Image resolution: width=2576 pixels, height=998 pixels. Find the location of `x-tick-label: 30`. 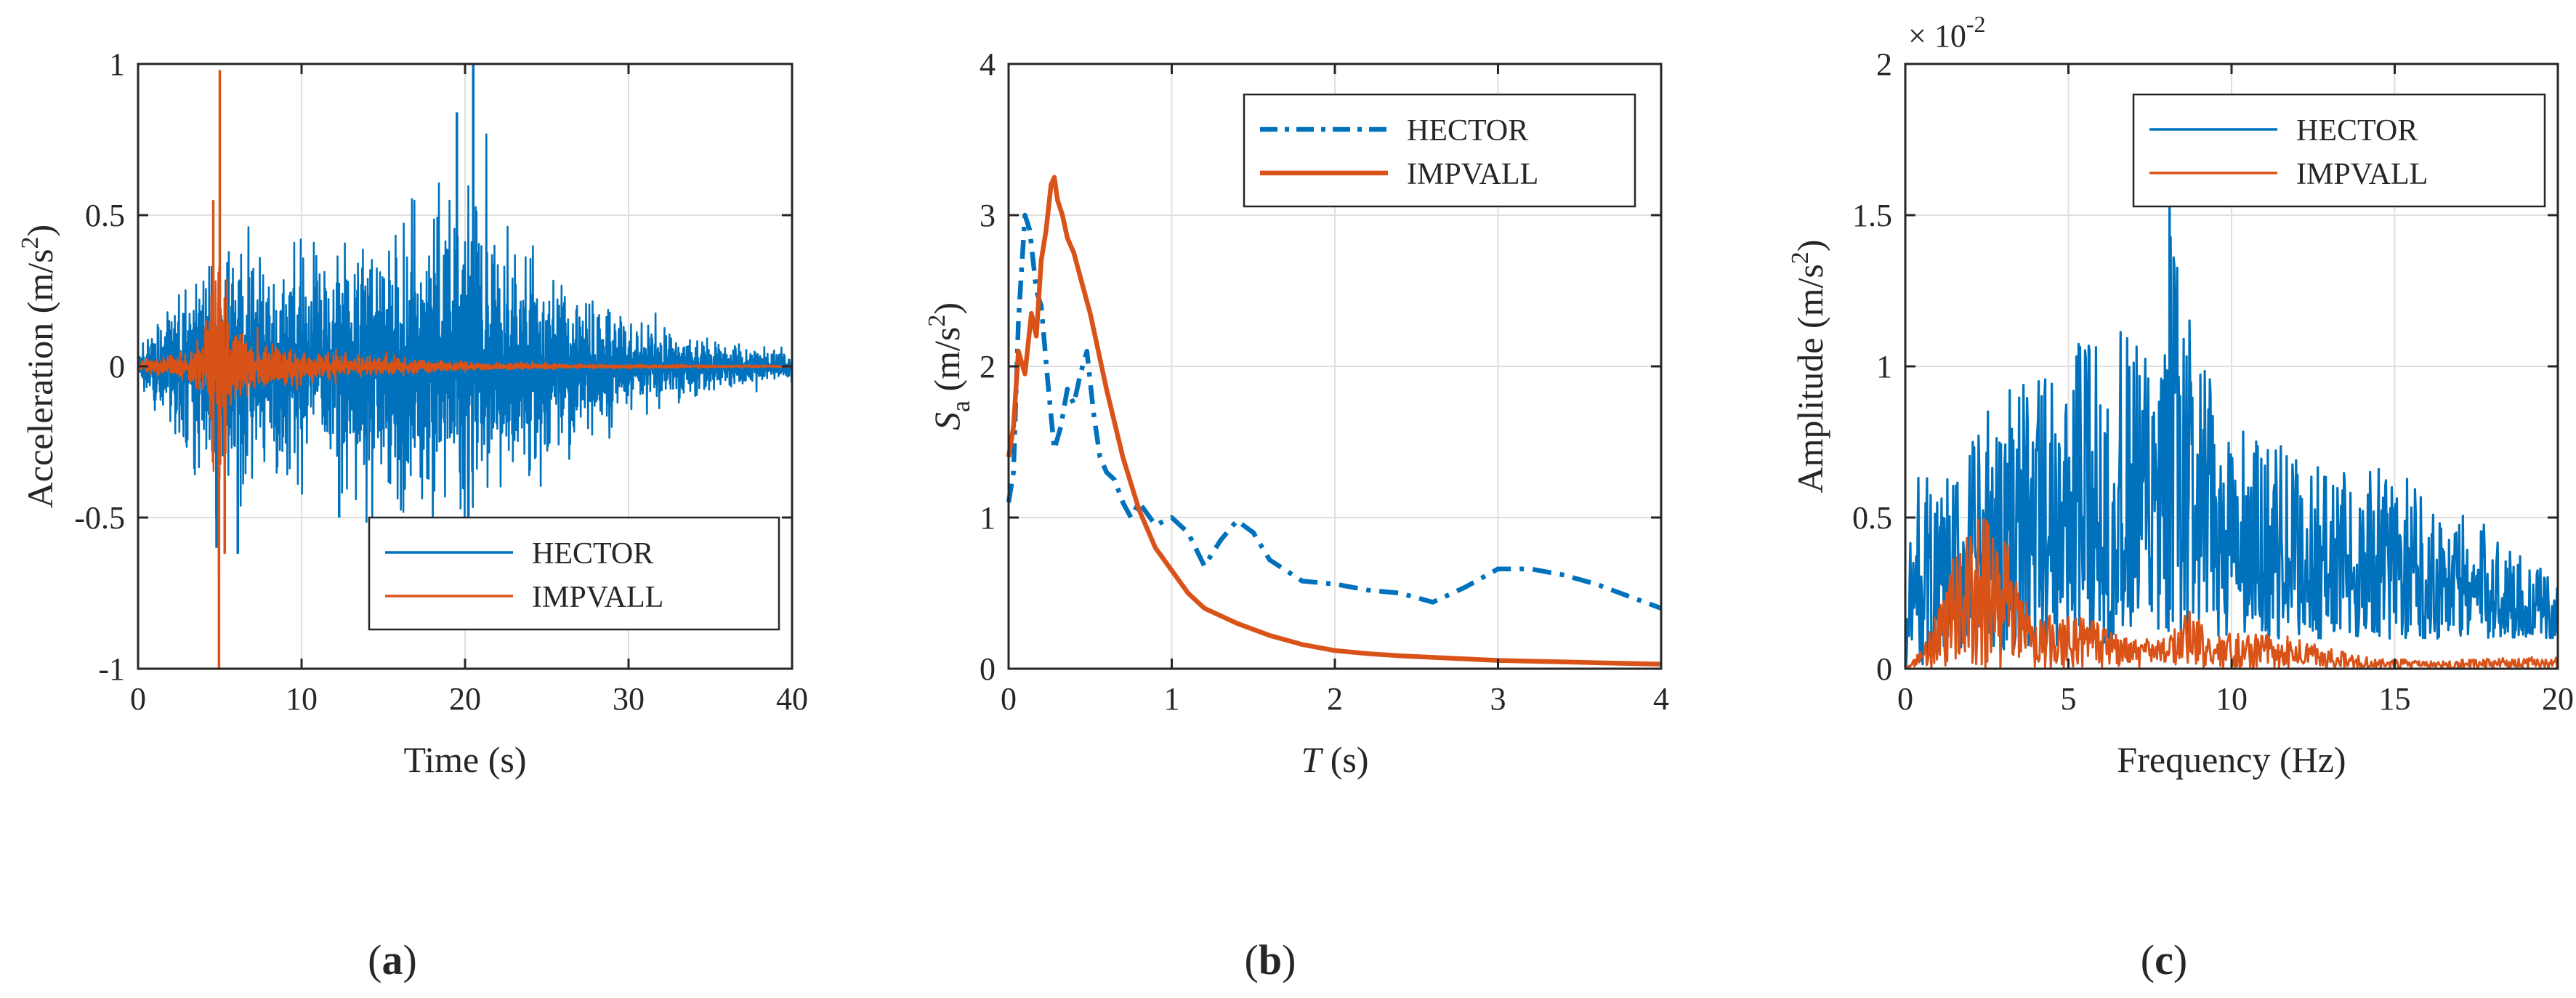

x-tick-label: 30 is located at coordinates (629, 699).